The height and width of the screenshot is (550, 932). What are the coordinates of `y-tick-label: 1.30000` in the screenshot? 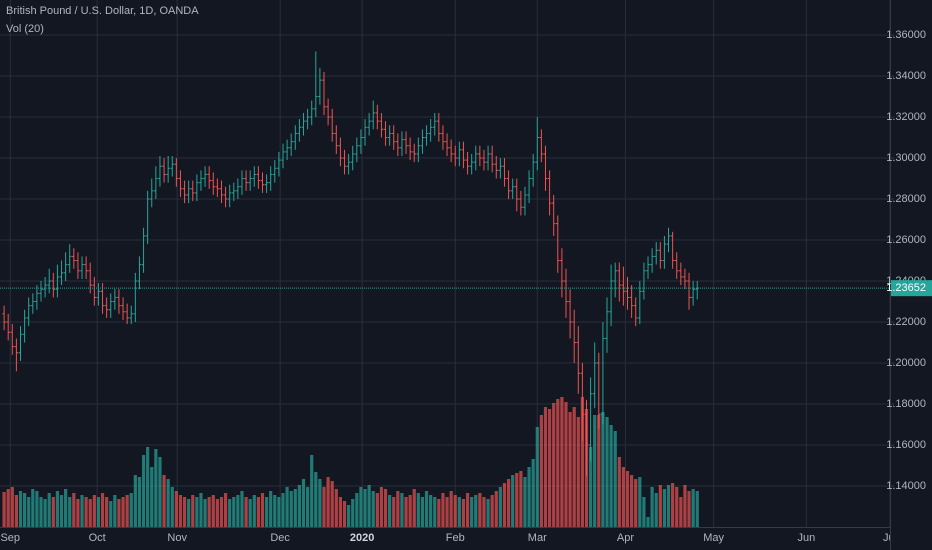 It's located at (906, 158).